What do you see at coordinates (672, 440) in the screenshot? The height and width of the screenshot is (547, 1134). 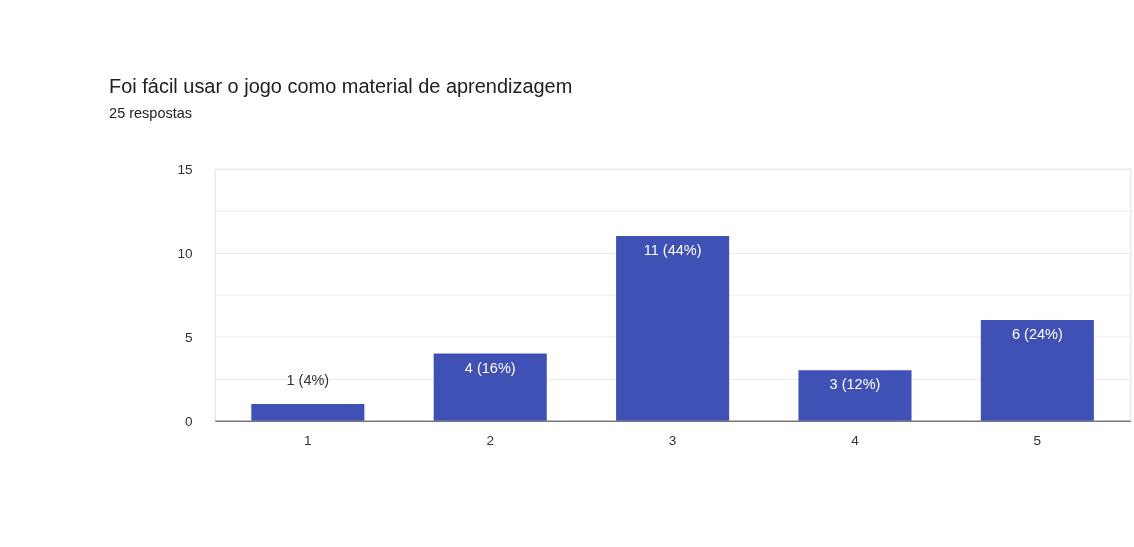 I see `x-tick-label: 3` at bounding box center [672, 440].